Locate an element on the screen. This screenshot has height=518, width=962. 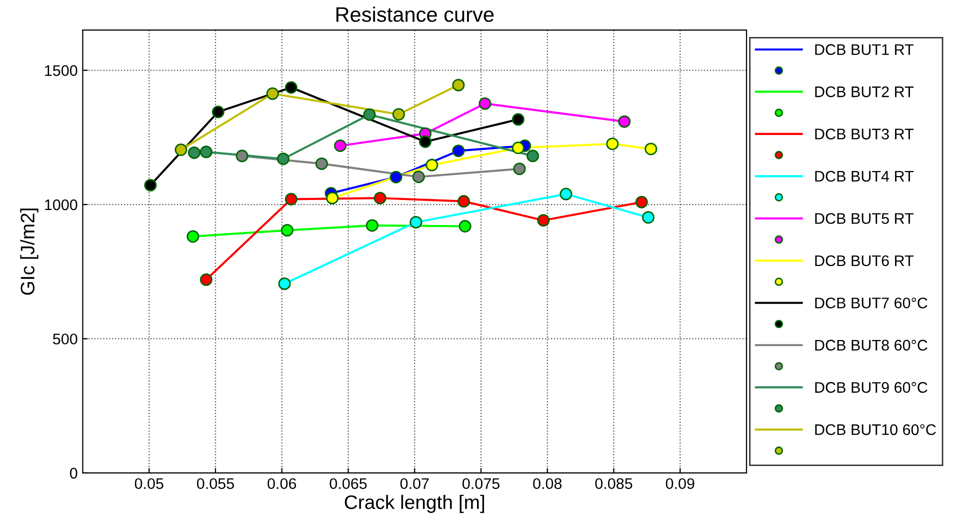
legend-label: DCB BUT7 60°C is located at coordinates (871, 303).